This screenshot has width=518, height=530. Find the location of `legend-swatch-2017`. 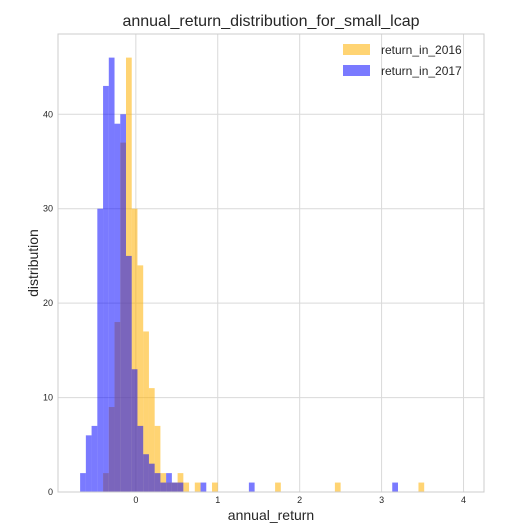

legend-swatch-2017 is located at coordinates (356, 70).